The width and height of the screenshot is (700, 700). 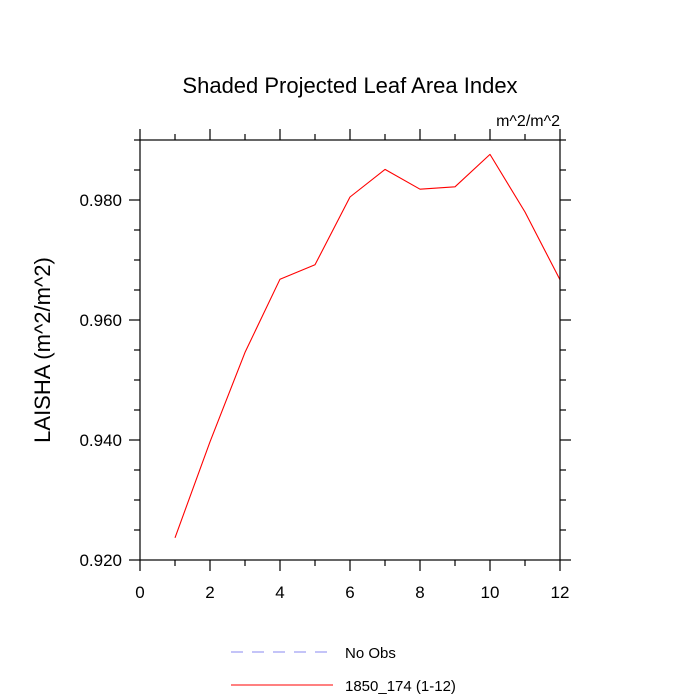 I want to click on x-tick-label: 10, so click(x=490, y=592).